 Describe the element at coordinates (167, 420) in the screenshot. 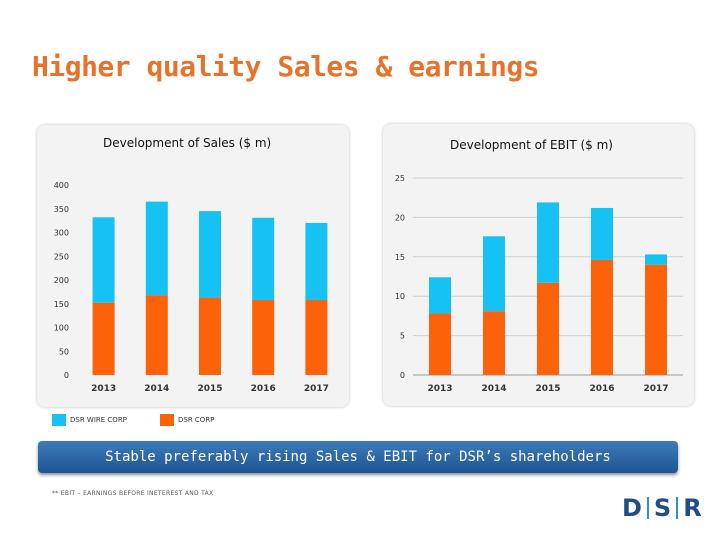

I see `legend-swatch-dsr-corp` at that location.